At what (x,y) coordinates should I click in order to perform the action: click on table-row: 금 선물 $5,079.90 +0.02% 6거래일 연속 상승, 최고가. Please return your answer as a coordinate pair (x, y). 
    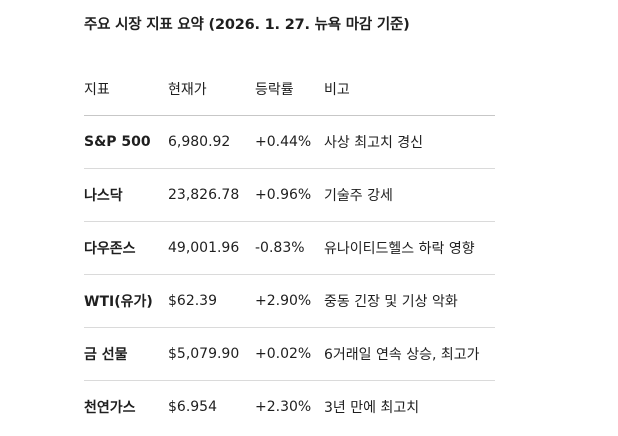
    Looking at the image, I should click on (289, 354).